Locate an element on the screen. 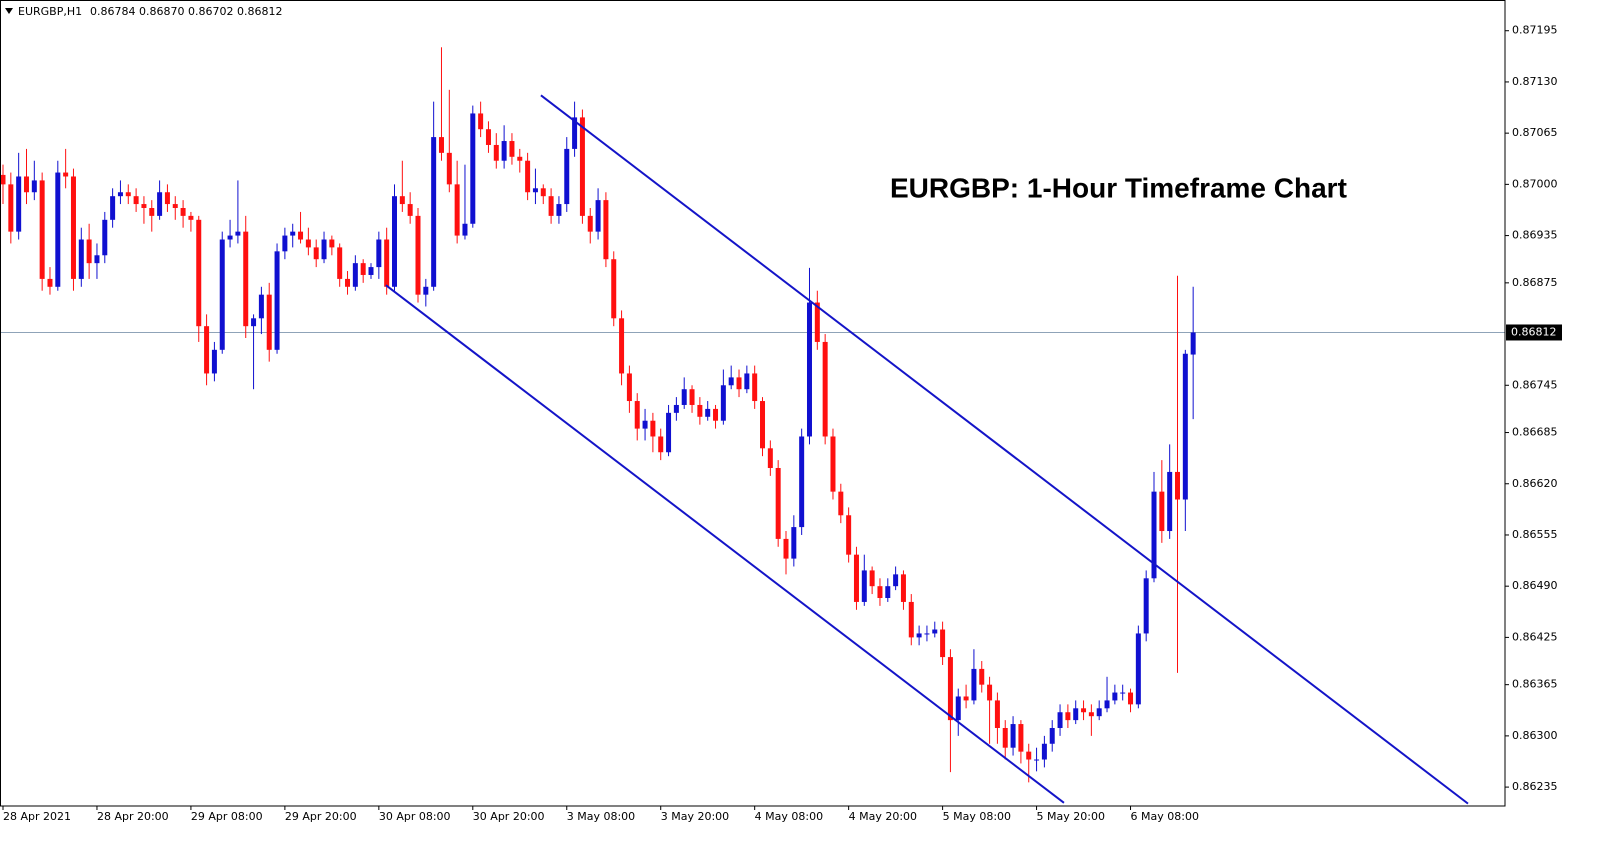 This screenshot has width=1607, height=850. x-tick-label: 5 May 20:00 is located at coordinates (1071, 816).